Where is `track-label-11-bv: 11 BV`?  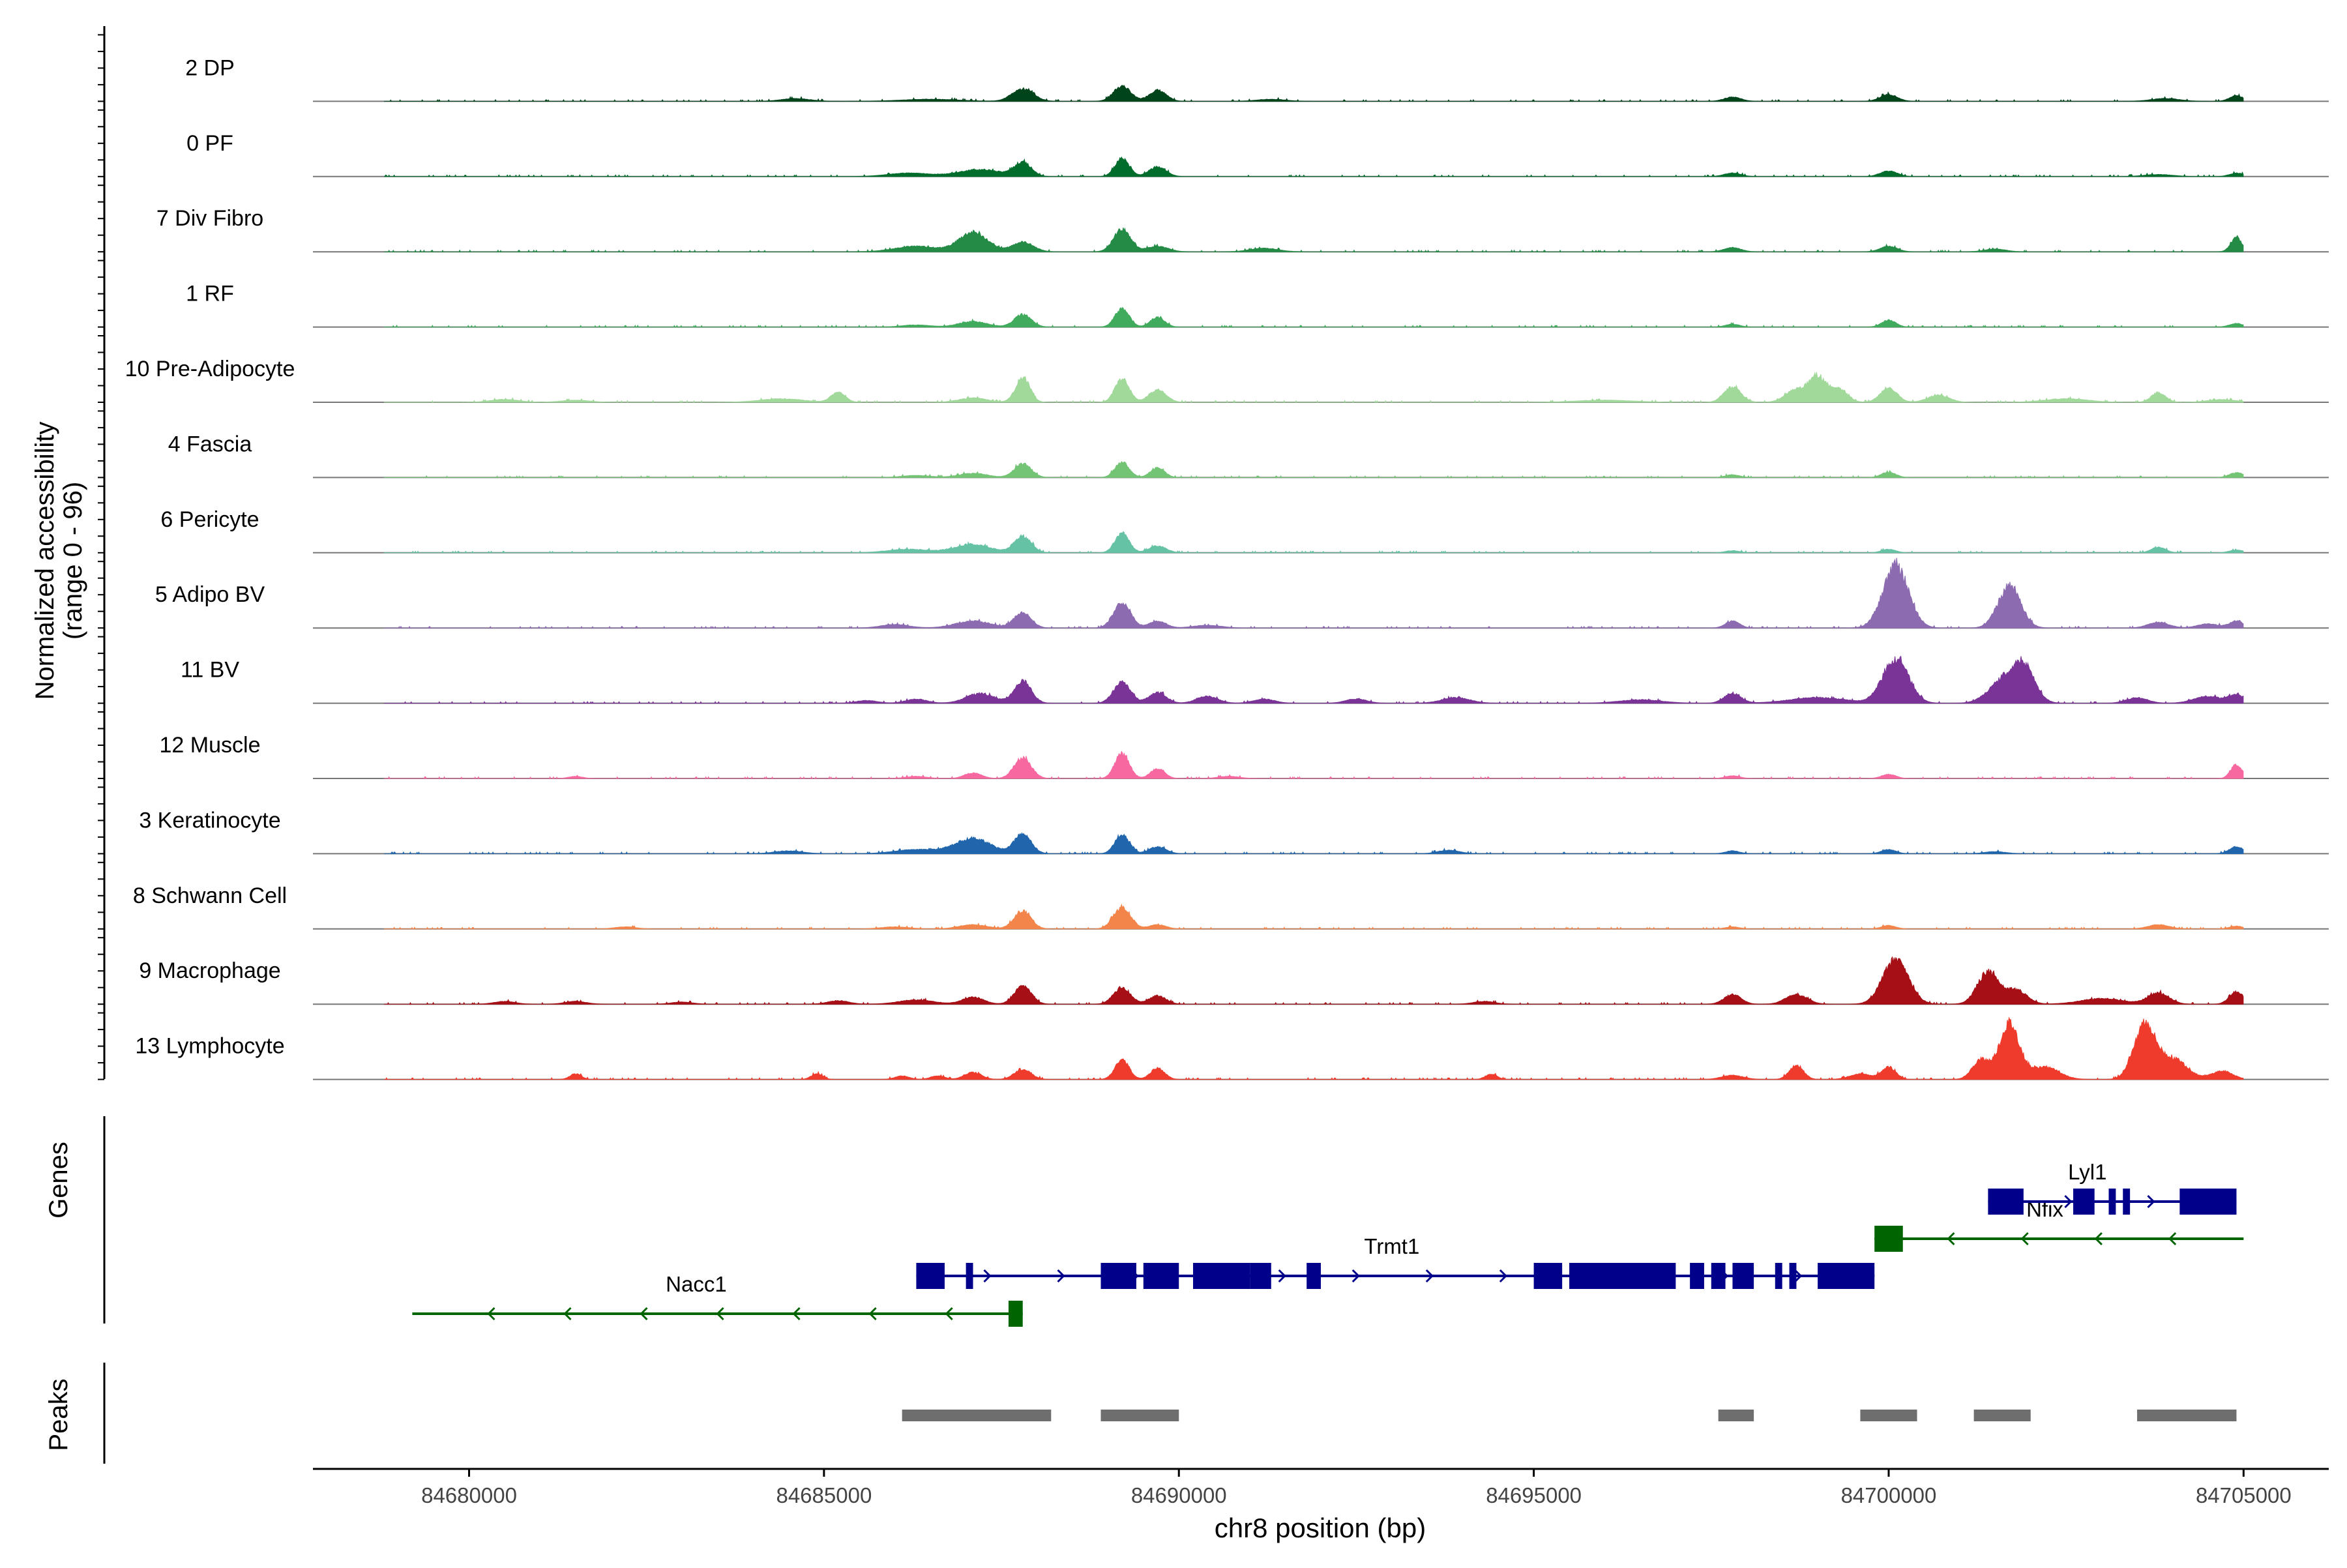 track-label-11-bv: 11 BV is located at coordinates (210, 670).